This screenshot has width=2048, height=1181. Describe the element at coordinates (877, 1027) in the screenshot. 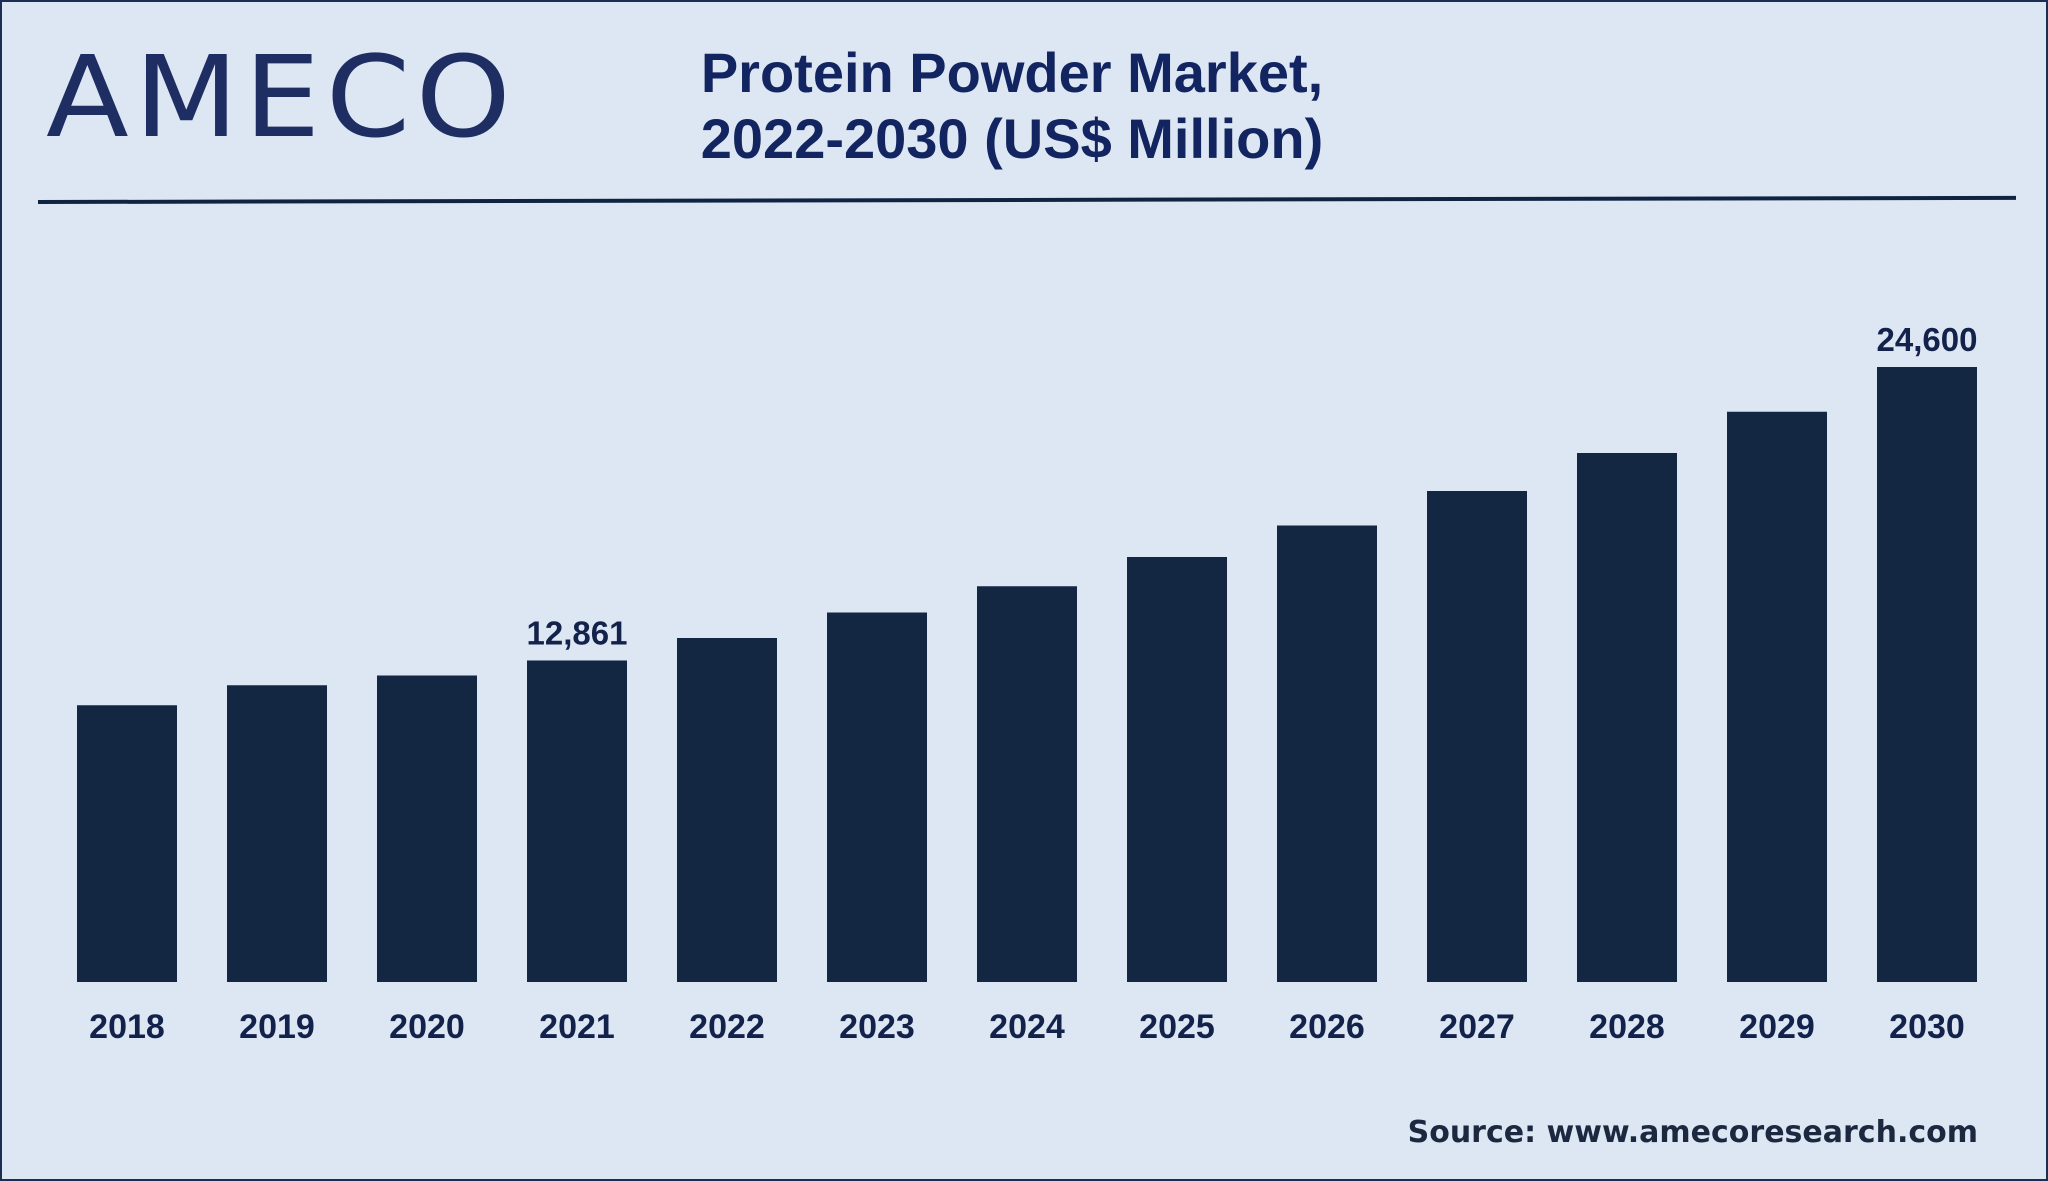

I see `x-tick-label-2023: 2023` at that location.